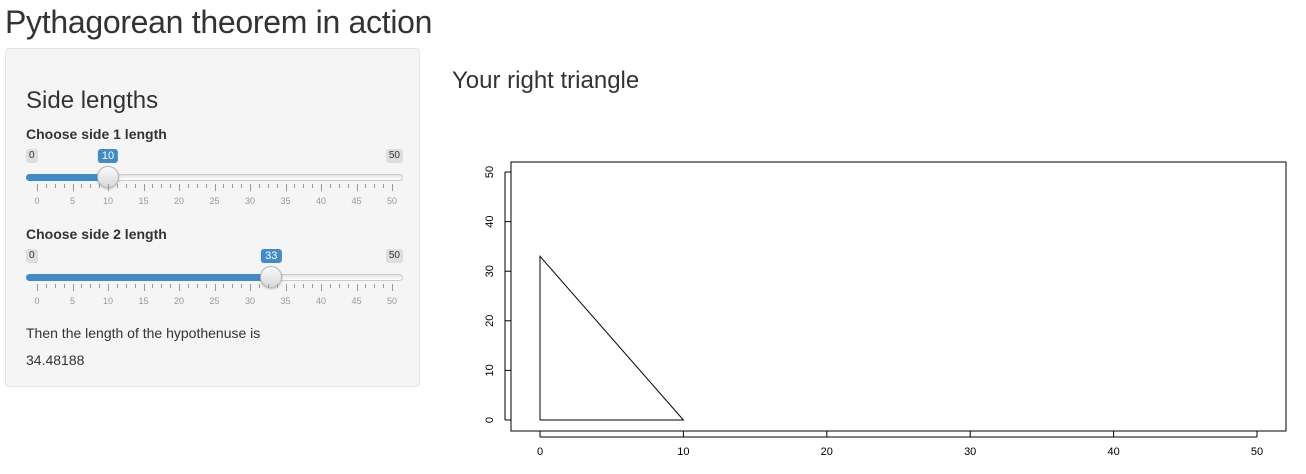  I want to click on side2-slider: 0 50 33 0 5 10 15 20 25 30 35 40 45 50, so click(214, 279).